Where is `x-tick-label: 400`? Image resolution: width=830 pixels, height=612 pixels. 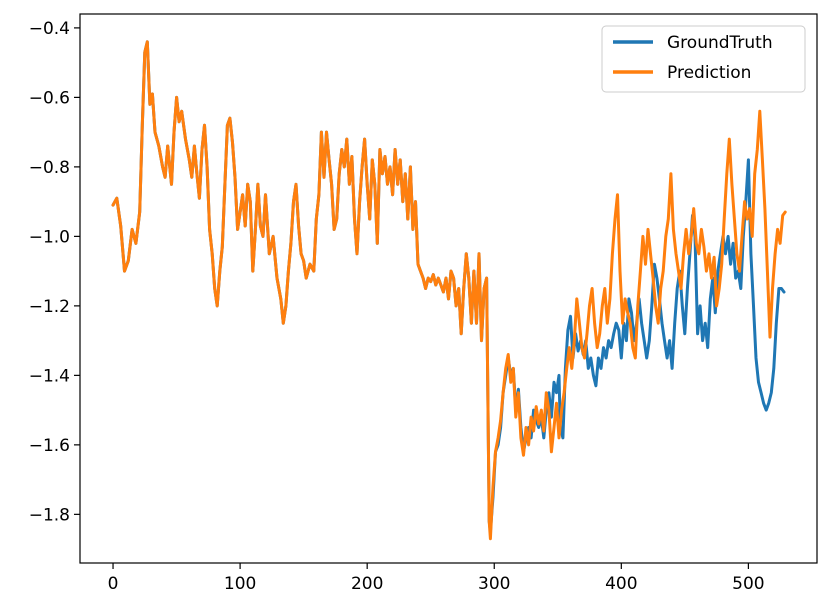 x-tick-label: 400 is located at coordinates (621, 584).